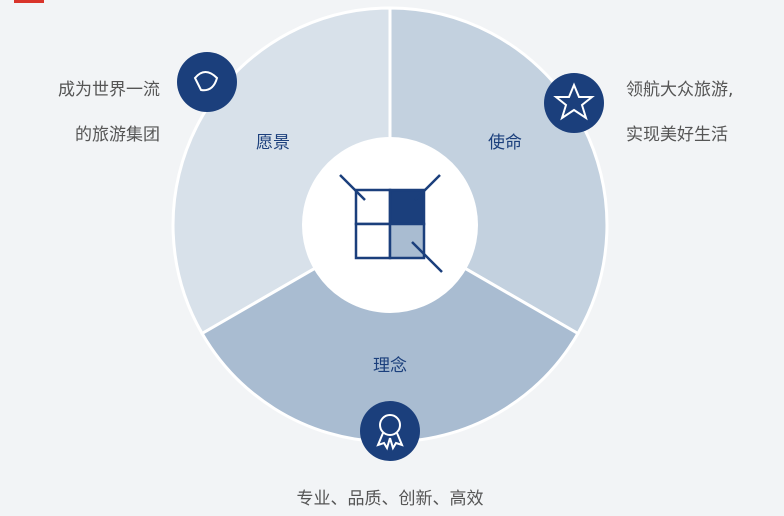 This screenshot has height=516, width=784. Describe the element at coordinates (679, 90) in the screenshot. I see `mission-text: 领航大众旅游,` at that location.